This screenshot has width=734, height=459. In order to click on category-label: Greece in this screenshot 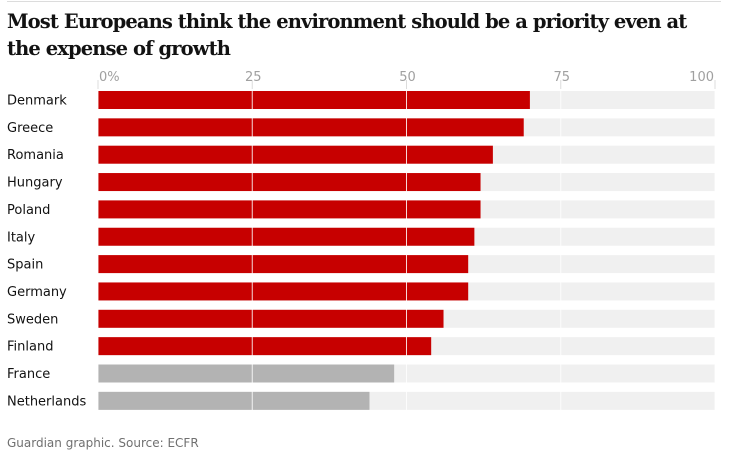, I will do `click(30, 128)`.